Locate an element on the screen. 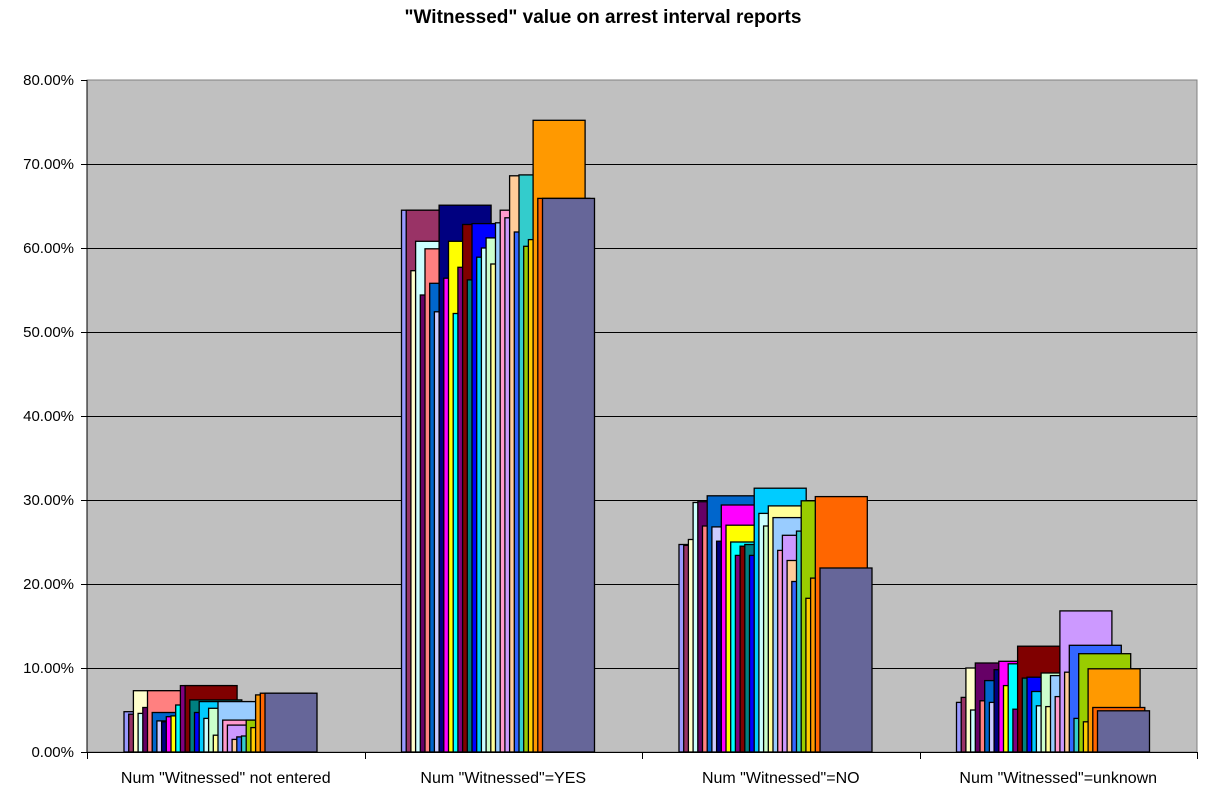 The height and width of the screenshot is (806, 1209). y-tick-label: 50.00% is located at coordinates (48, 332).